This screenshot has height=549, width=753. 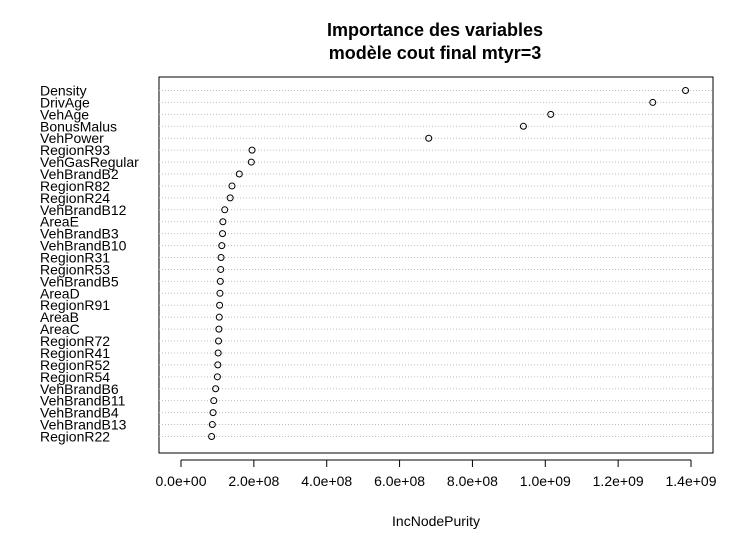 I want to click on category-label: VehBrandB3, so click(x=79, y=234).